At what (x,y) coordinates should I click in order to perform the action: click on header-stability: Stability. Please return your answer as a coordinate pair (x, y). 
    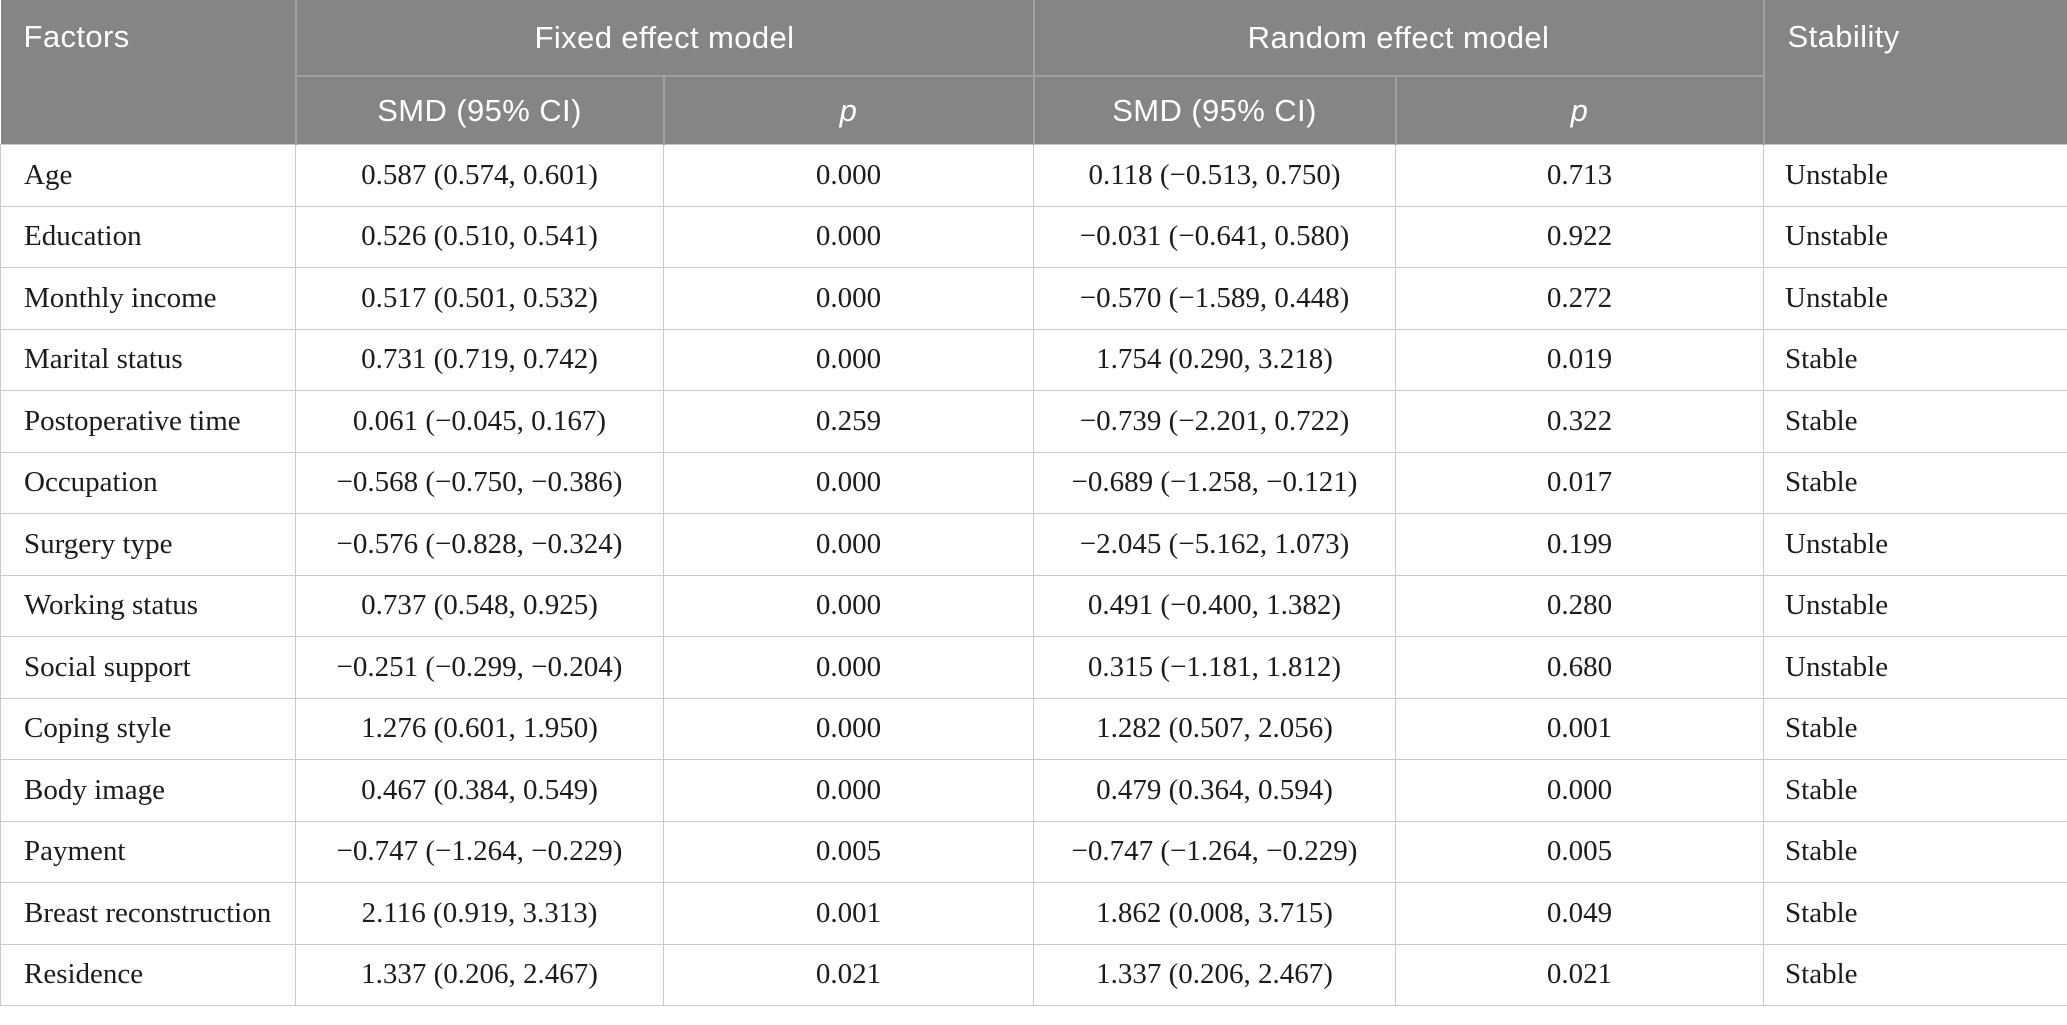
    Looking at the image, I should click on (1914, 72).